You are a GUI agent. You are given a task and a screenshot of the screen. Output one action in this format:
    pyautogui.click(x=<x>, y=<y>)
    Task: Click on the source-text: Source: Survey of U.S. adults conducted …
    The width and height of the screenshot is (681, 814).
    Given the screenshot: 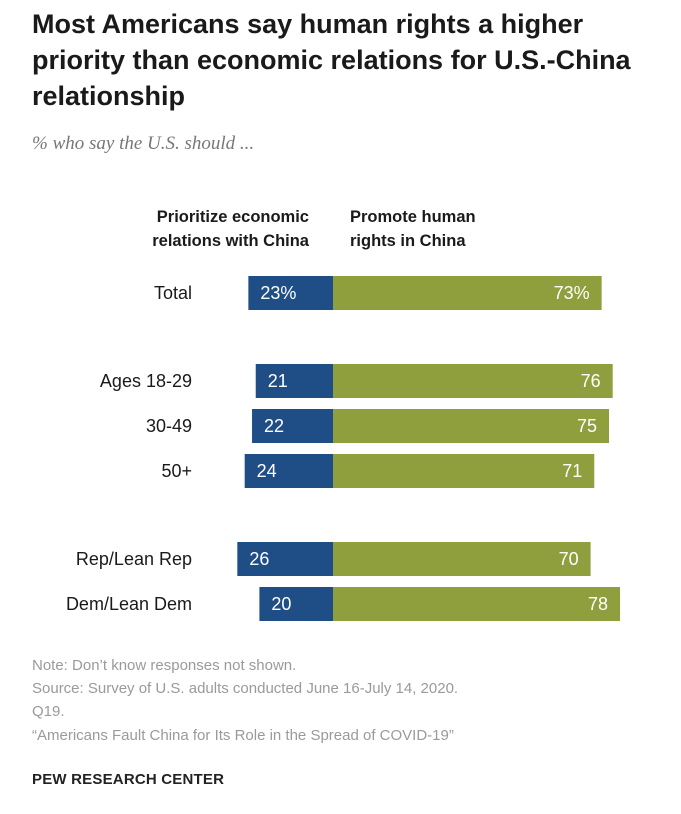 What is the action you would take?
    pyautogui.click(x=245, y=688)
    